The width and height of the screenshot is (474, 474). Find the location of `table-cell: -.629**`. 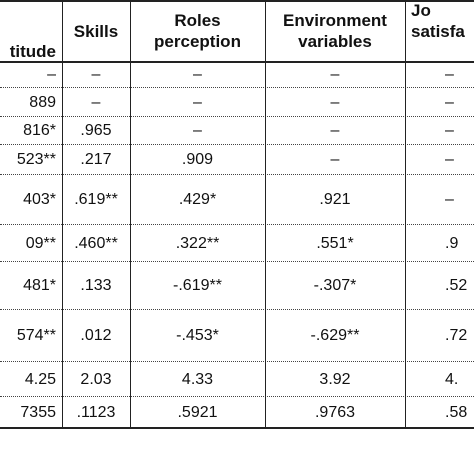

table-cell: -.629** is located at coordinates (335, 335).